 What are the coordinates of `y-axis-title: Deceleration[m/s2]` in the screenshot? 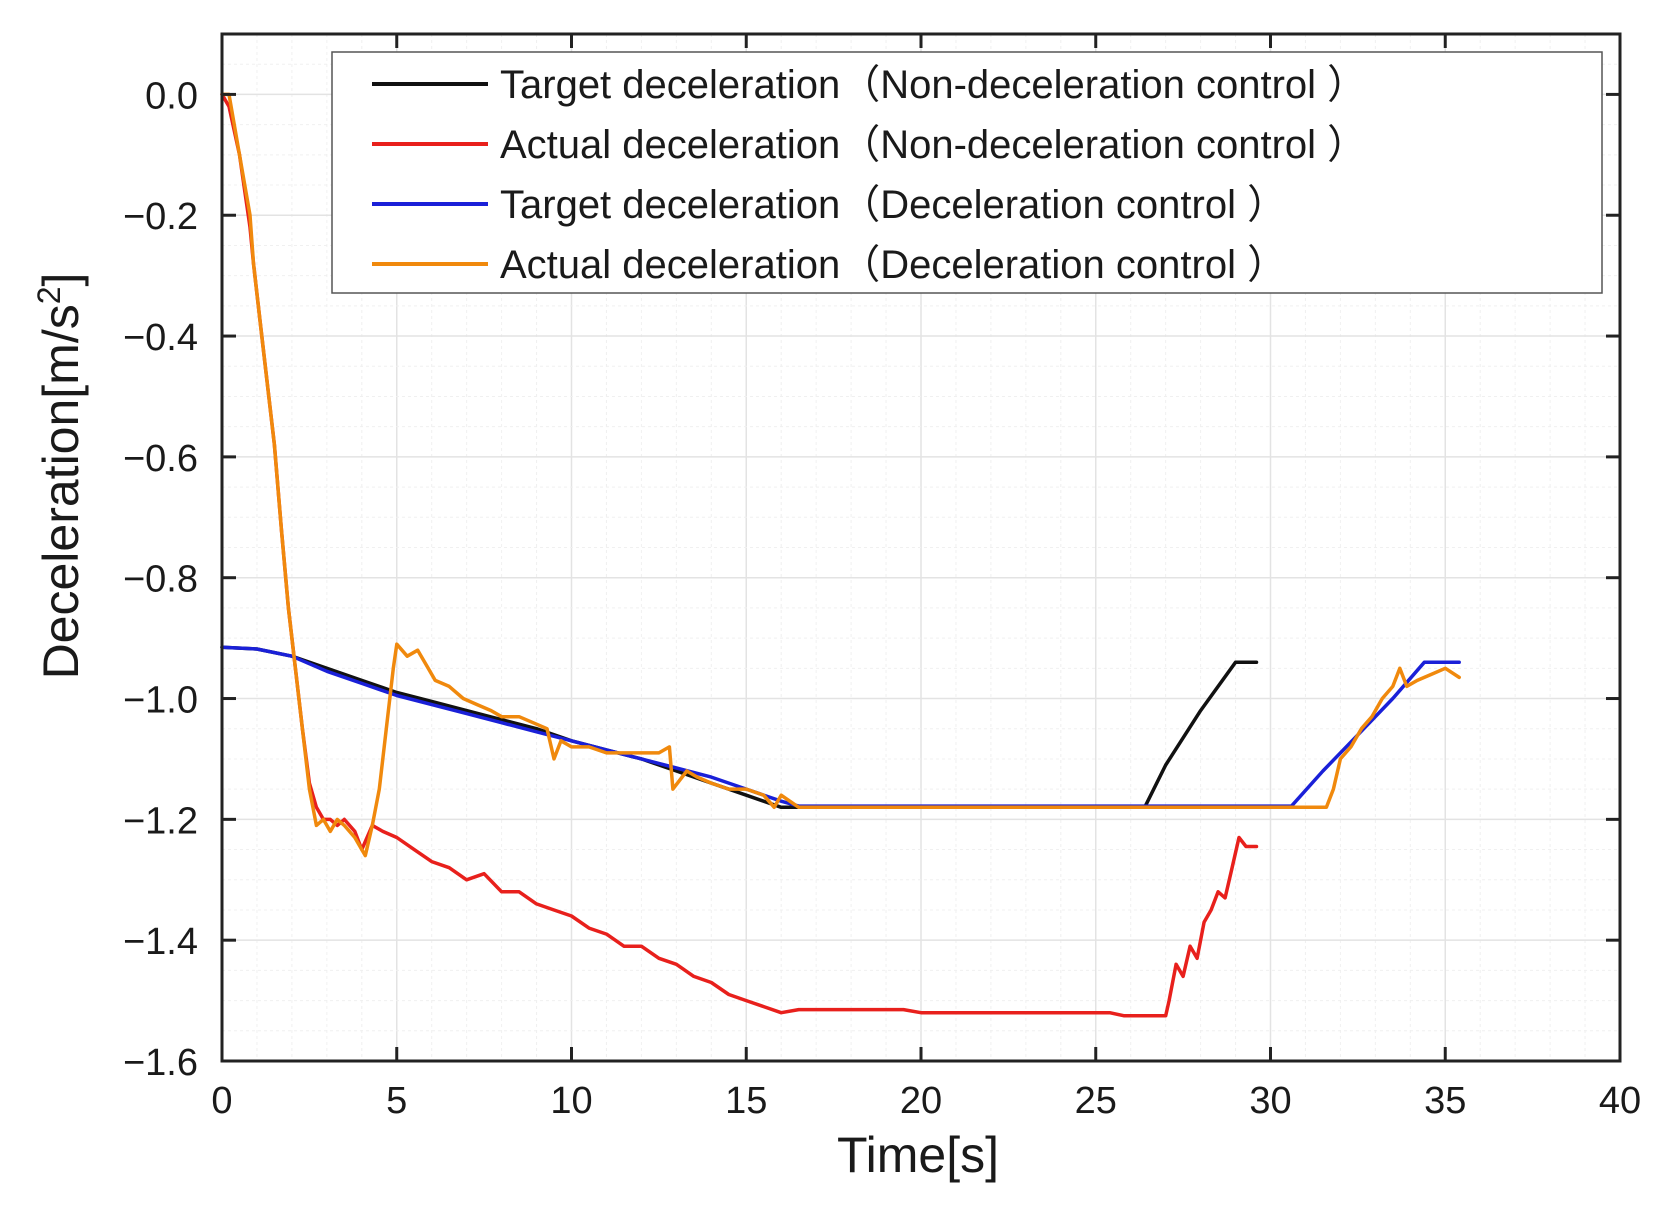 It's located at (60, 476).